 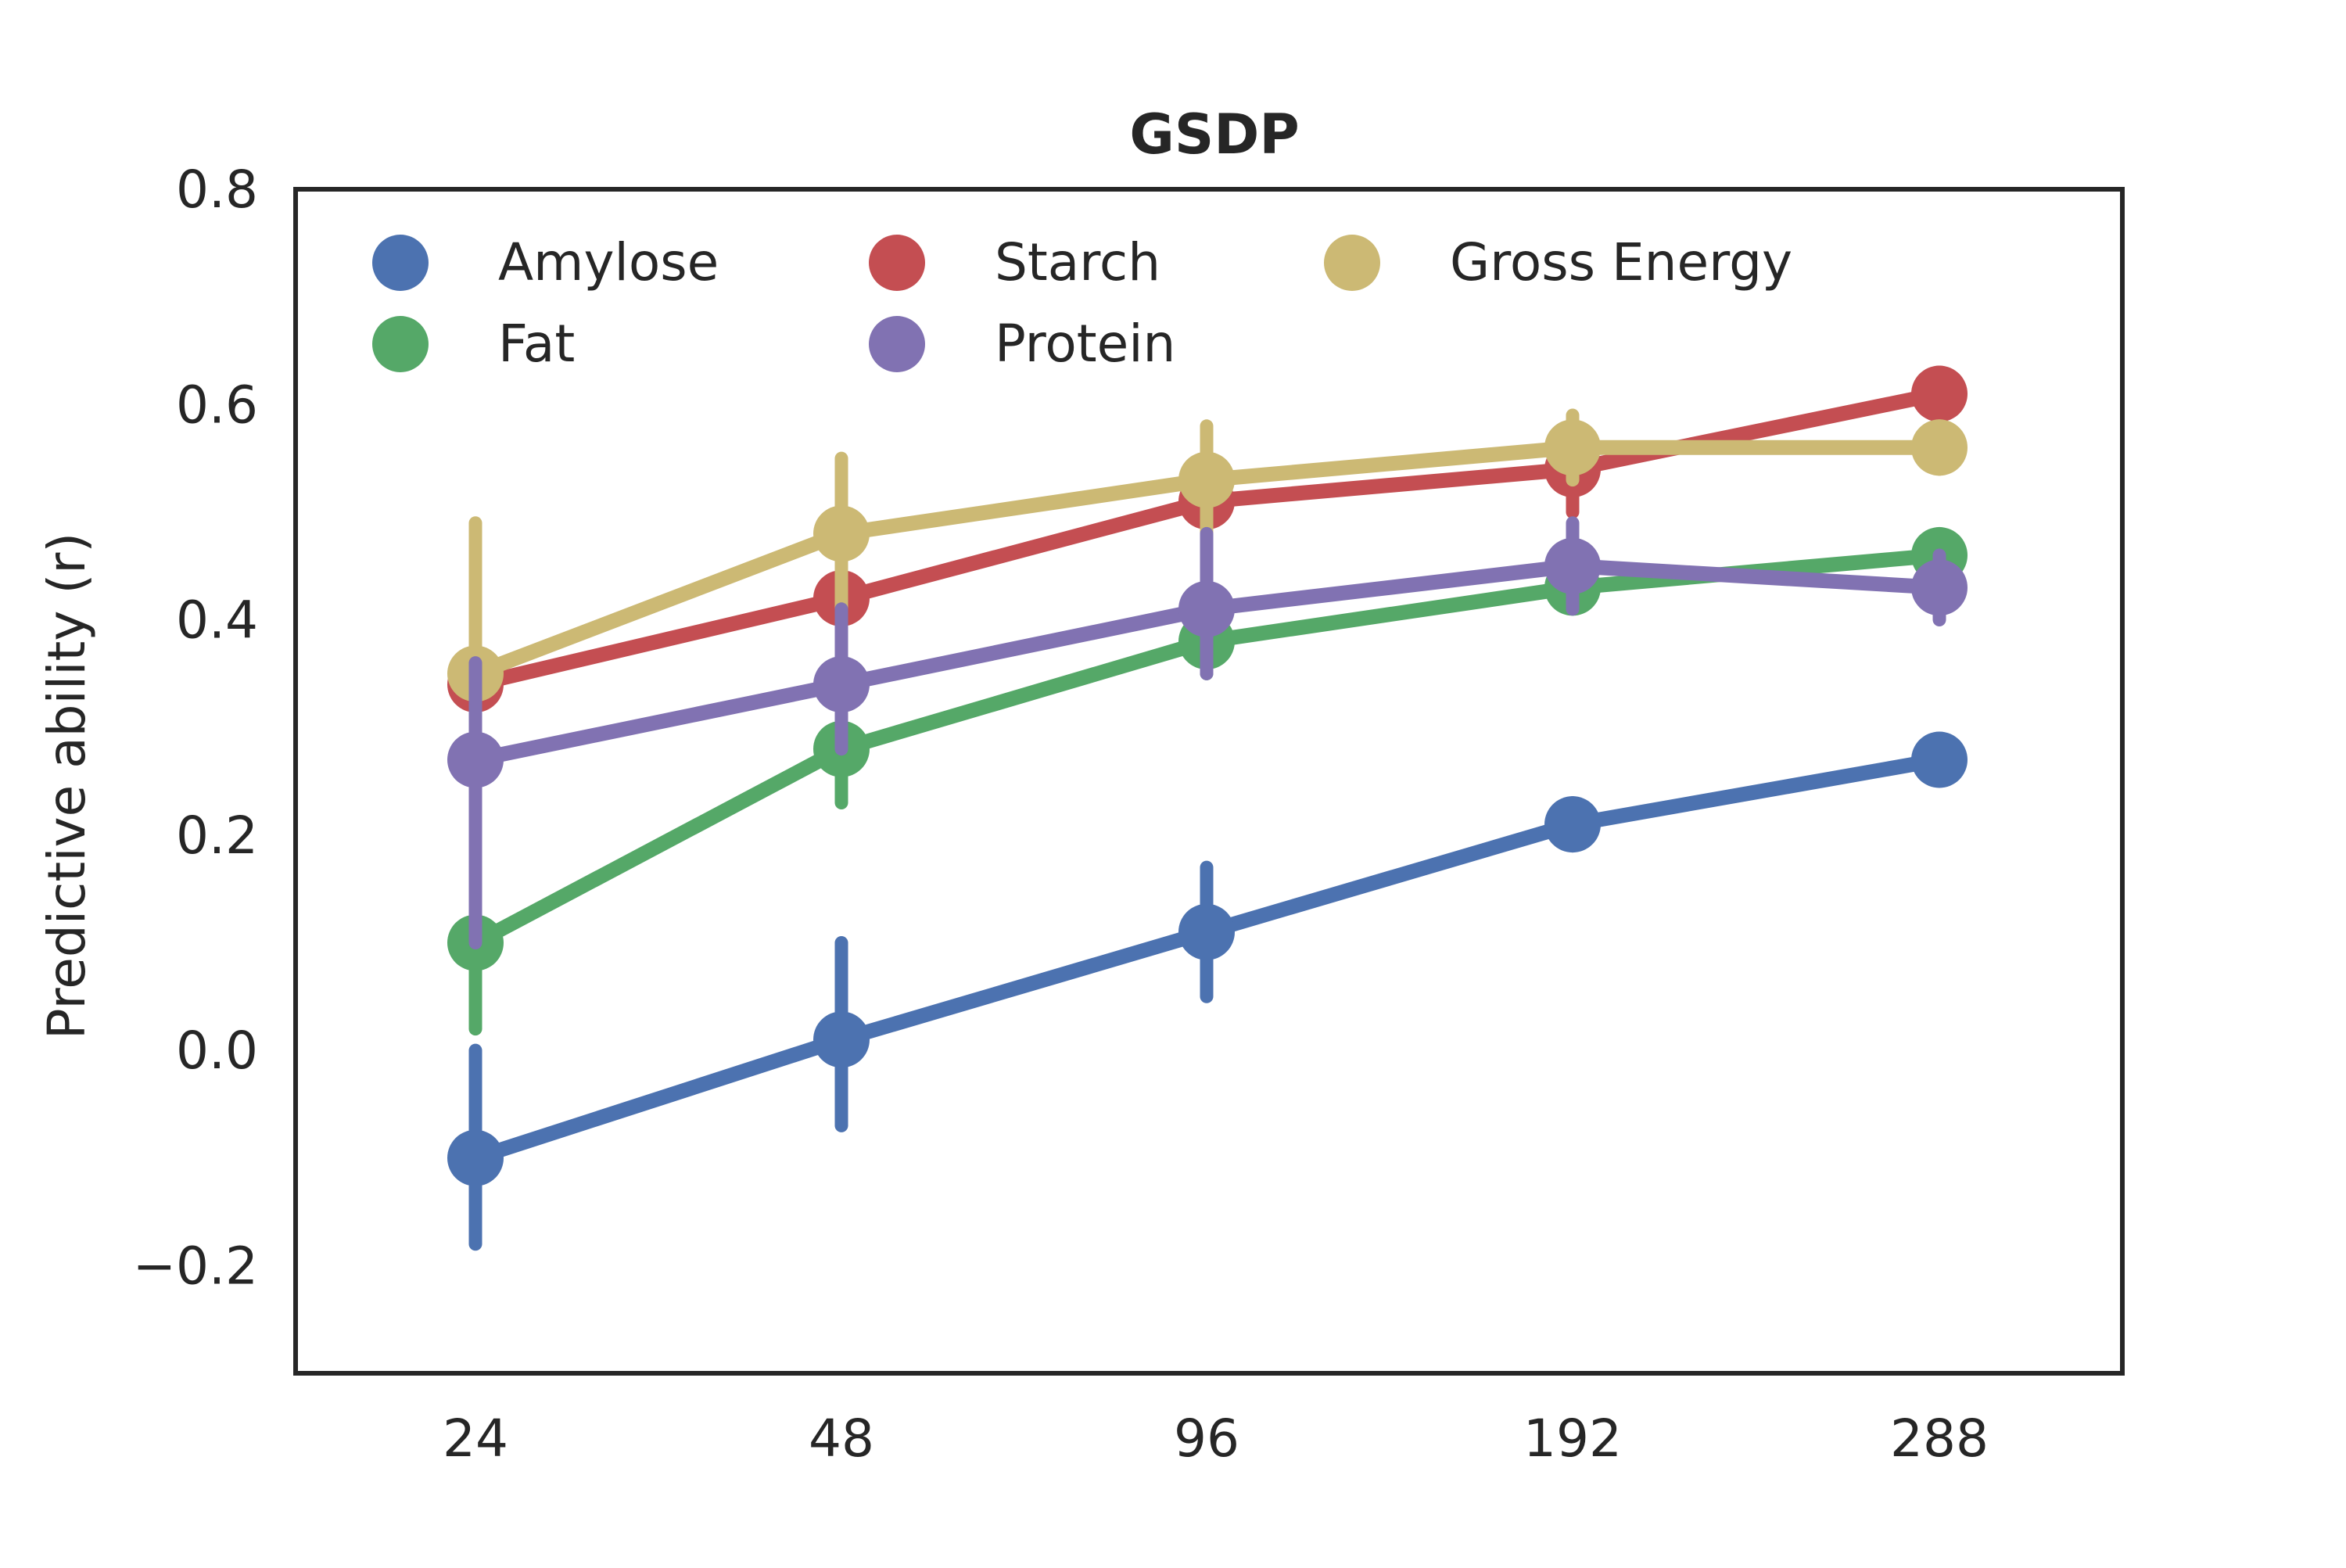 What do you see at coordinates (1572, 1438) in the screenshot?
I see `x-tick-label: 192` at bounding box center [1572, 1438].